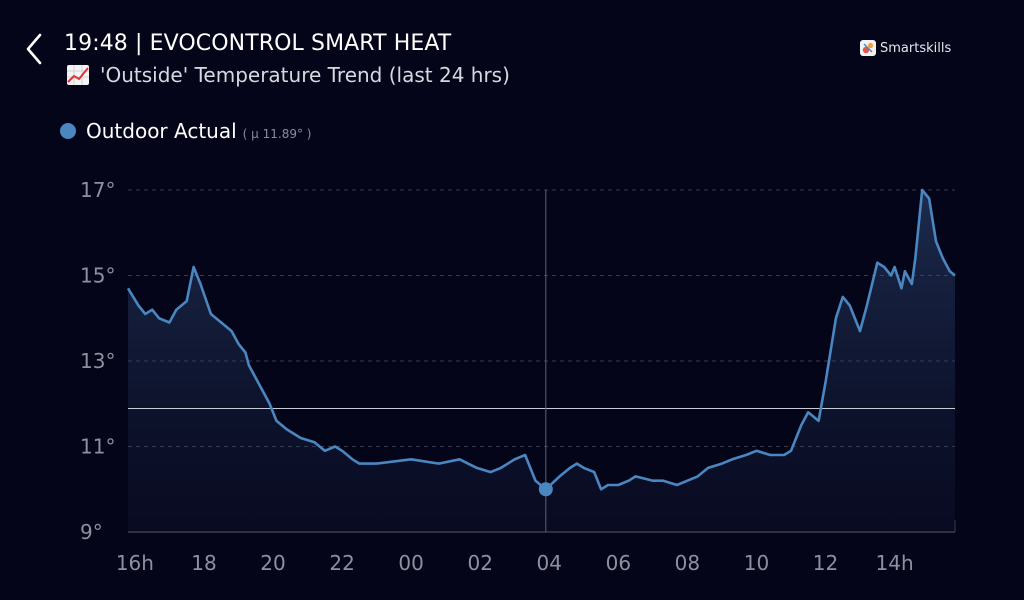 This screenshot has width=1024, height=600. What do you see at coordinates (203, 563) in the screenshot?
I see `x-tick-label: 18` at bounding box center [203, 563].